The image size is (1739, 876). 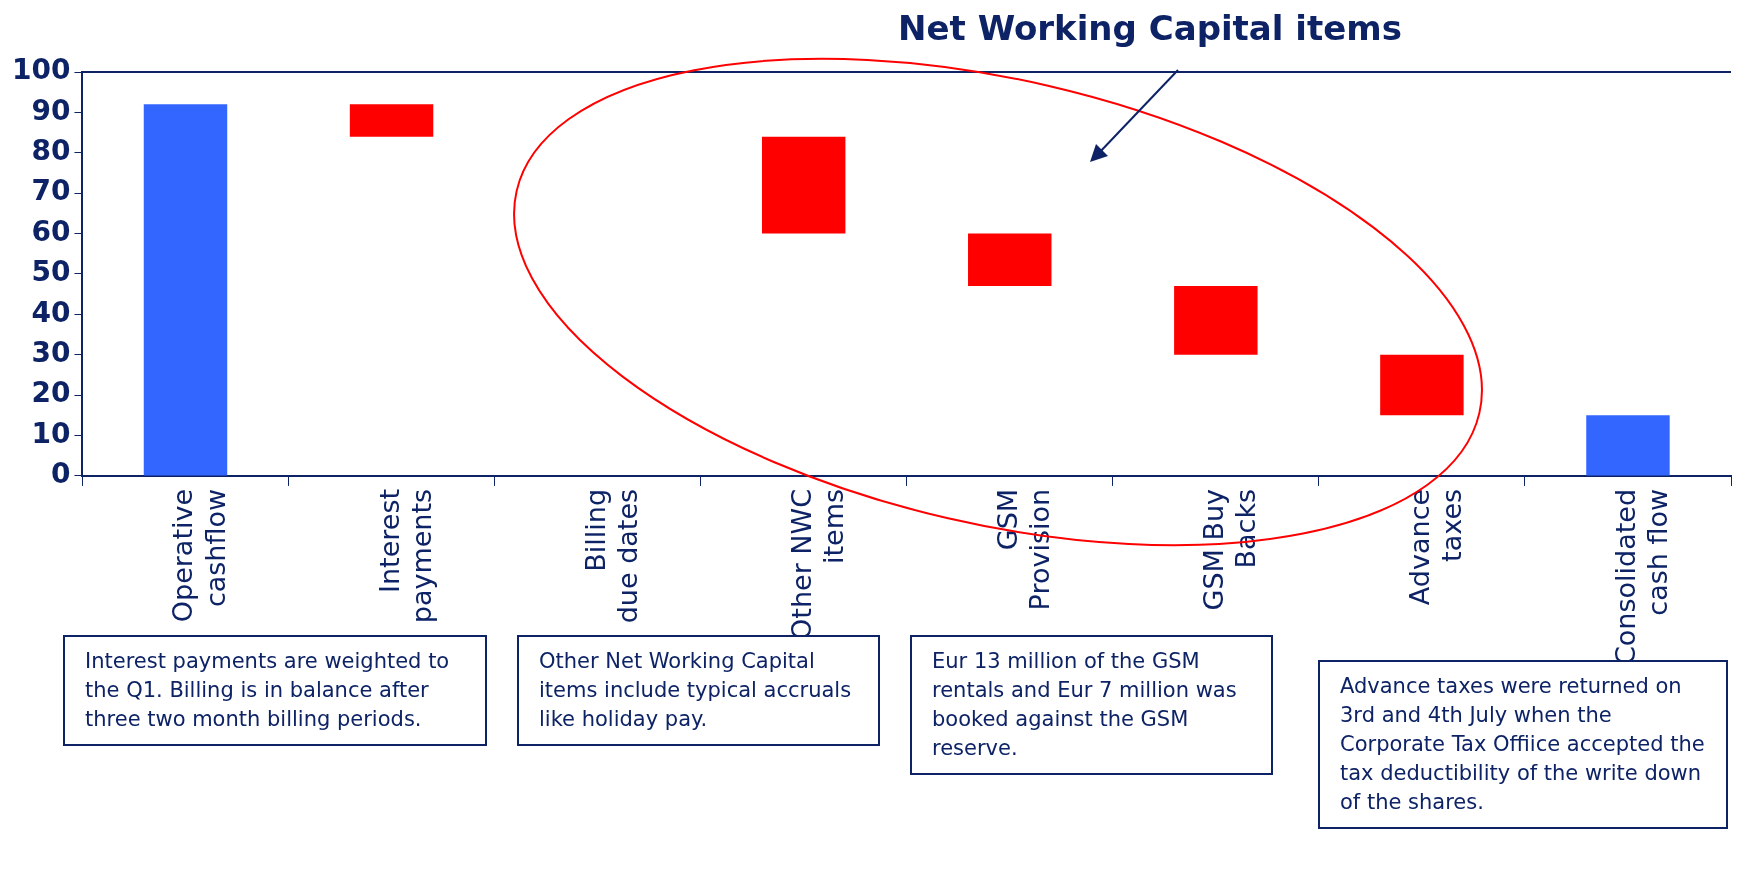 I want to click on y-tick-label: 0, so click(x=60, y=474).